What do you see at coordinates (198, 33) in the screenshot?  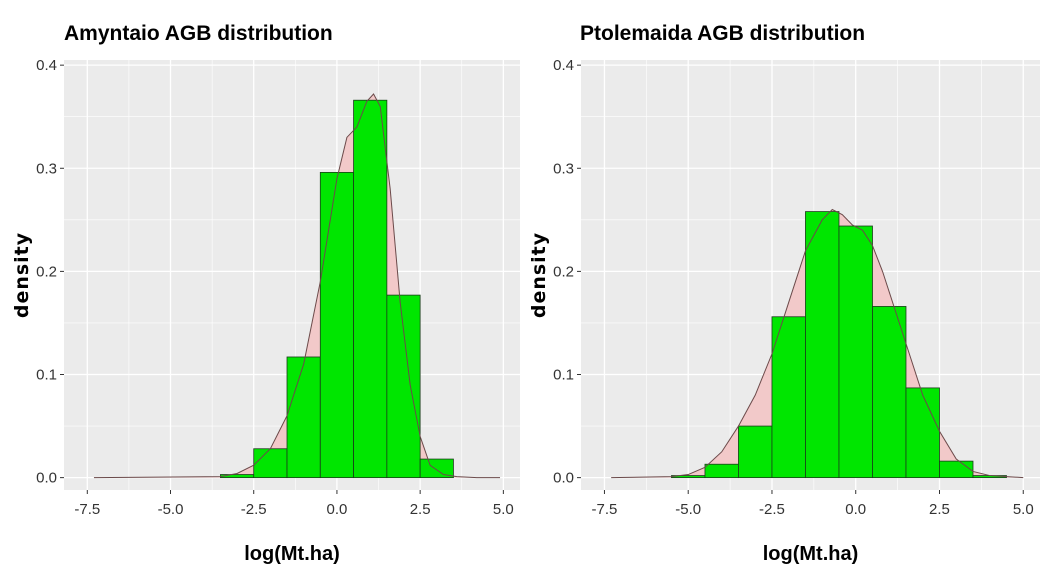 I see `chart-title: Amyntaio AGB distribution` at bounding box center [198, 33].